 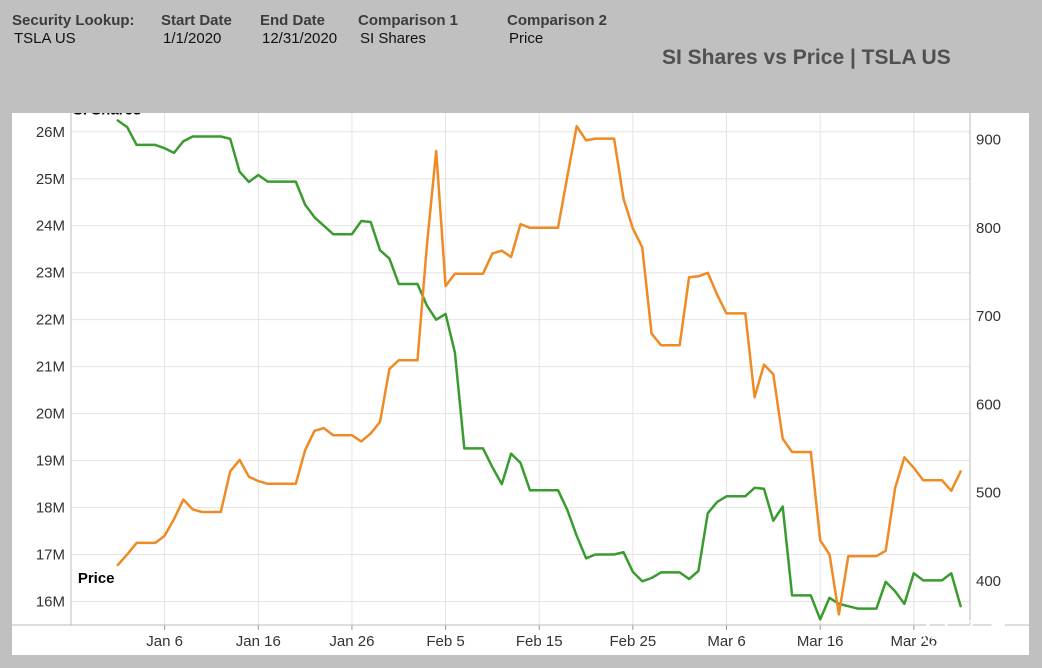 What do you see at coordinates (526, 38) in the screenshot?
I see `comparison-2-value: Price` at bounding box center [526, 38].